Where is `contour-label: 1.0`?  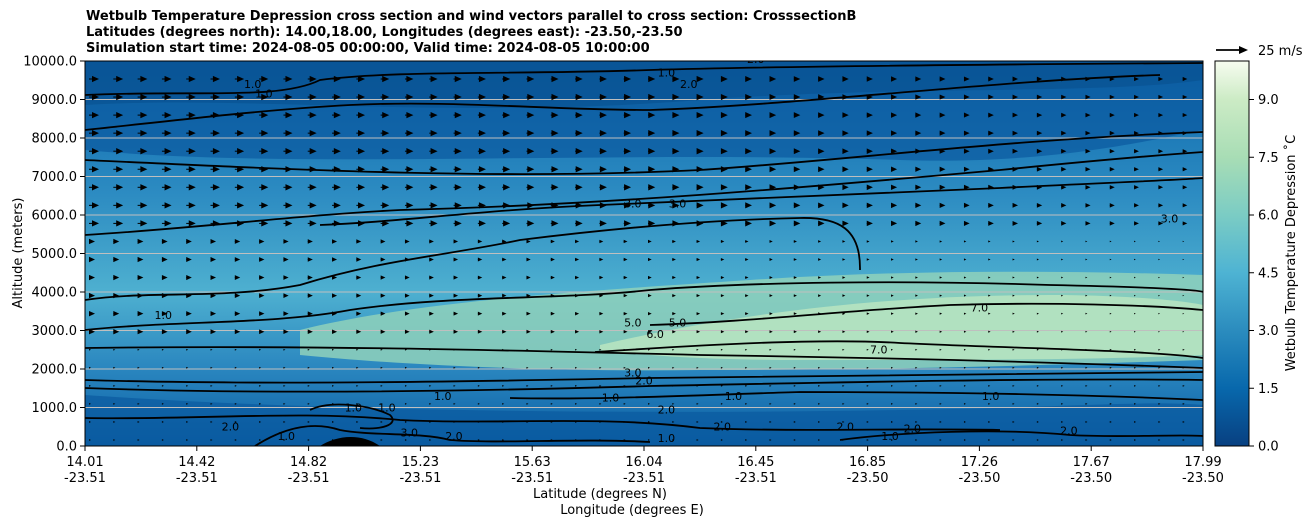
contour-label: 1.0 is located at coordinates (667, 438).